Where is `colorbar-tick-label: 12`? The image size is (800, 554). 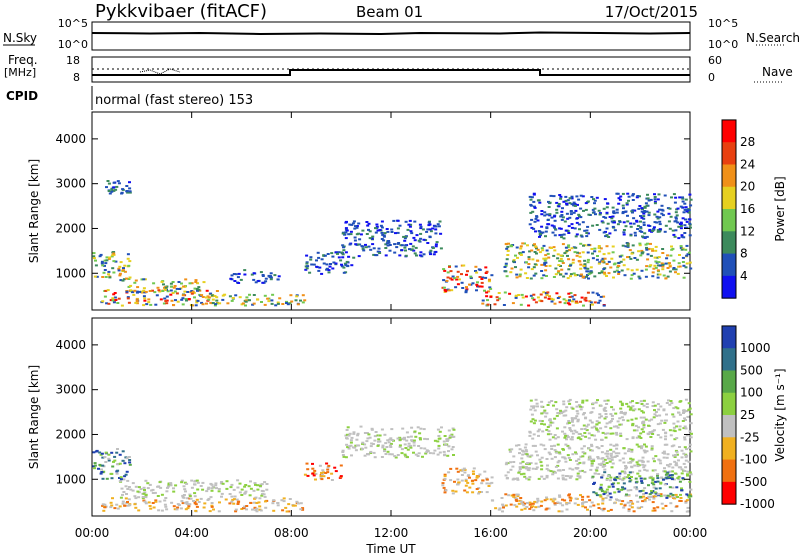 colorbar-tick-label: 12 is located at coordinates (747, 231).